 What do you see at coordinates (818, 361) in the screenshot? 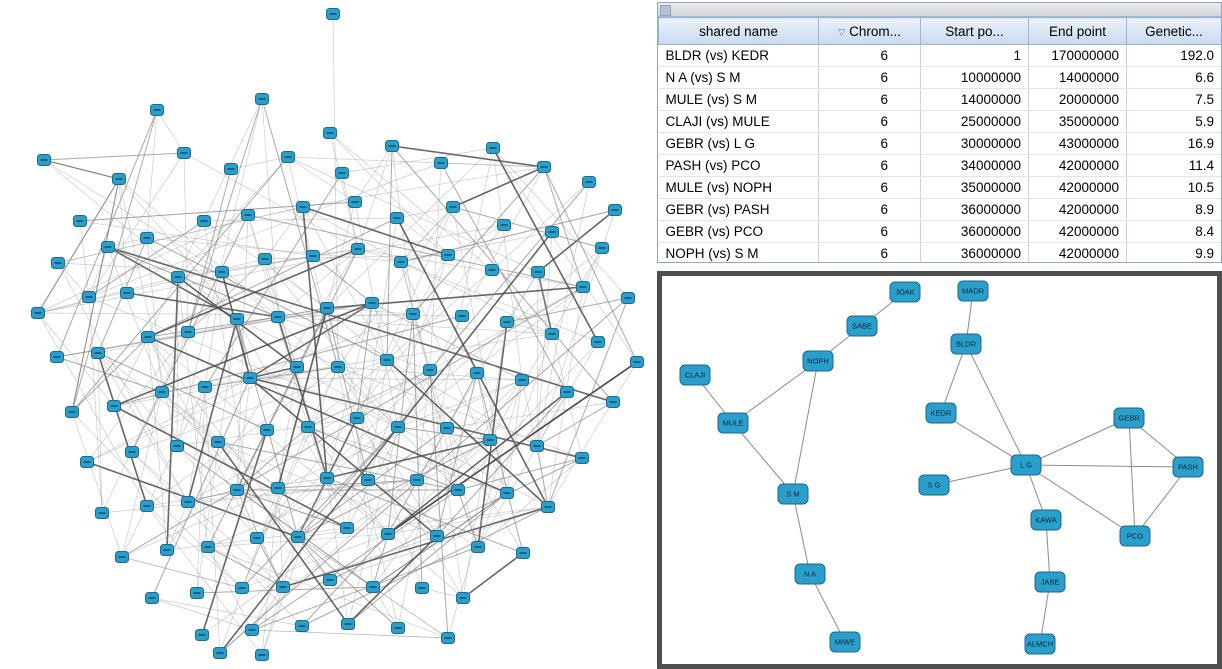
I see `node-NOPH: NOPH` at bounding box center [818, 361].